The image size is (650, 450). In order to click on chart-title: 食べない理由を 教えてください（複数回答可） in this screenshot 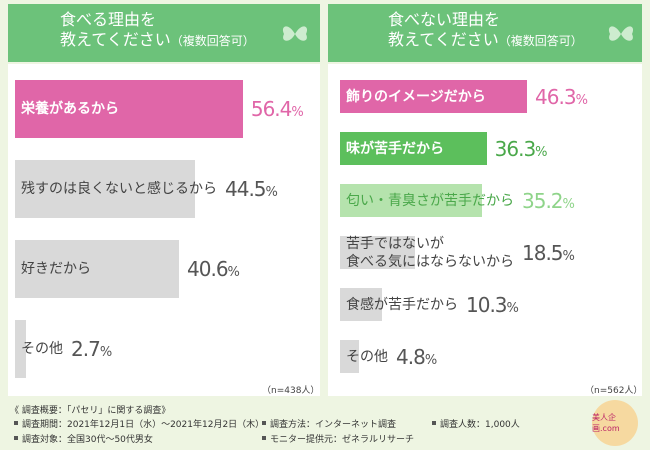, I will do `click(485, 30)`.